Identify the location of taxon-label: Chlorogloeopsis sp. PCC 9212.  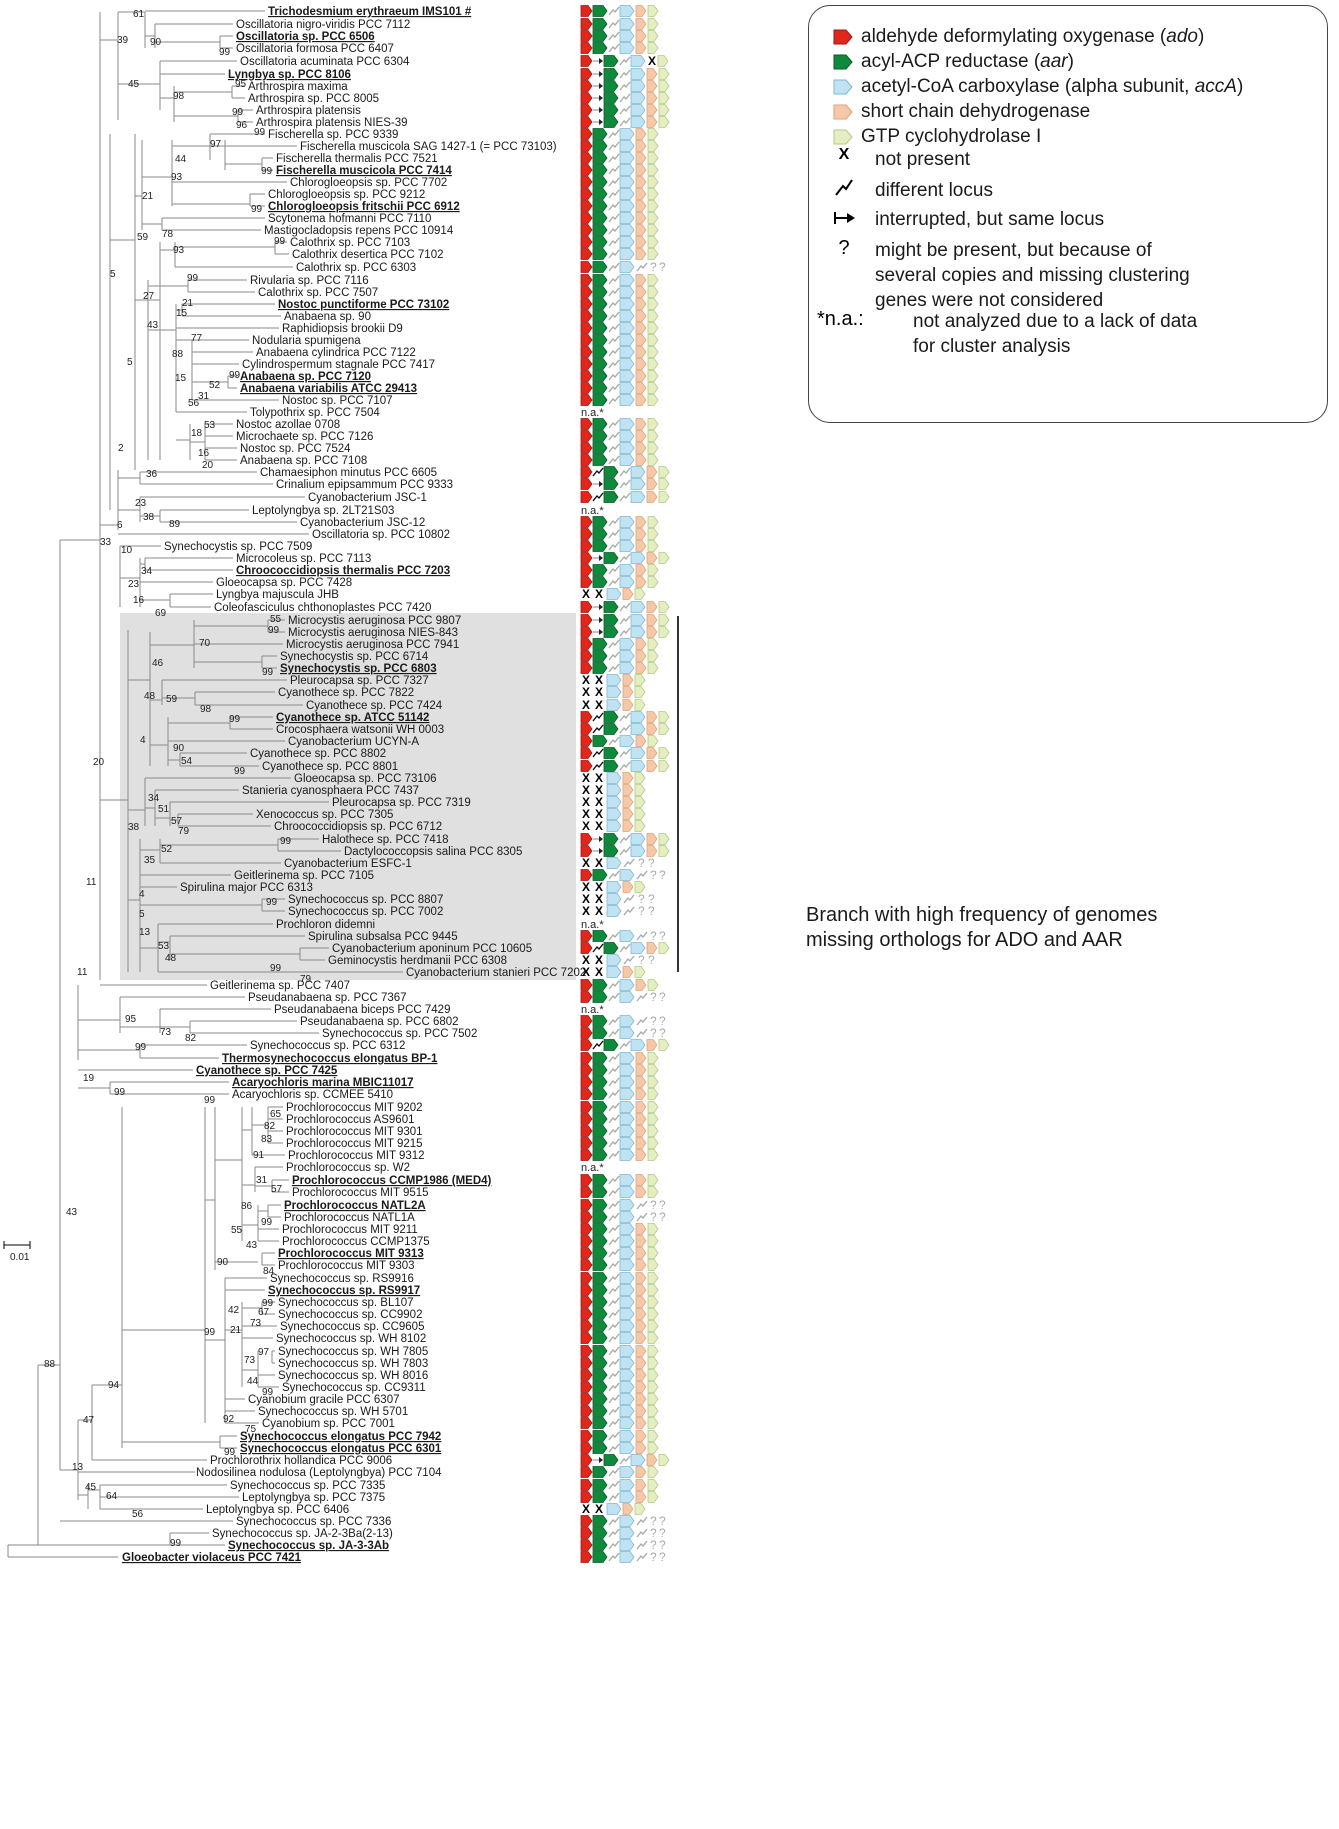
(346, 195).